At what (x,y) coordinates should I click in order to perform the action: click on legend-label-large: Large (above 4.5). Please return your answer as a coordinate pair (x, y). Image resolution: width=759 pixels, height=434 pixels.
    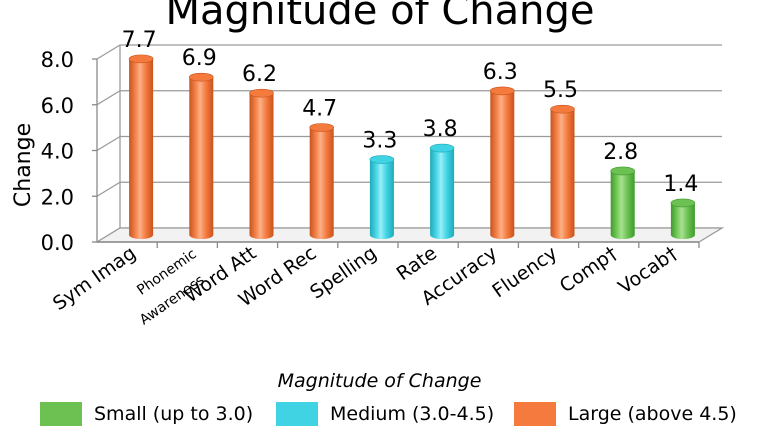
    Looking at the image, I should click on (652, 414).